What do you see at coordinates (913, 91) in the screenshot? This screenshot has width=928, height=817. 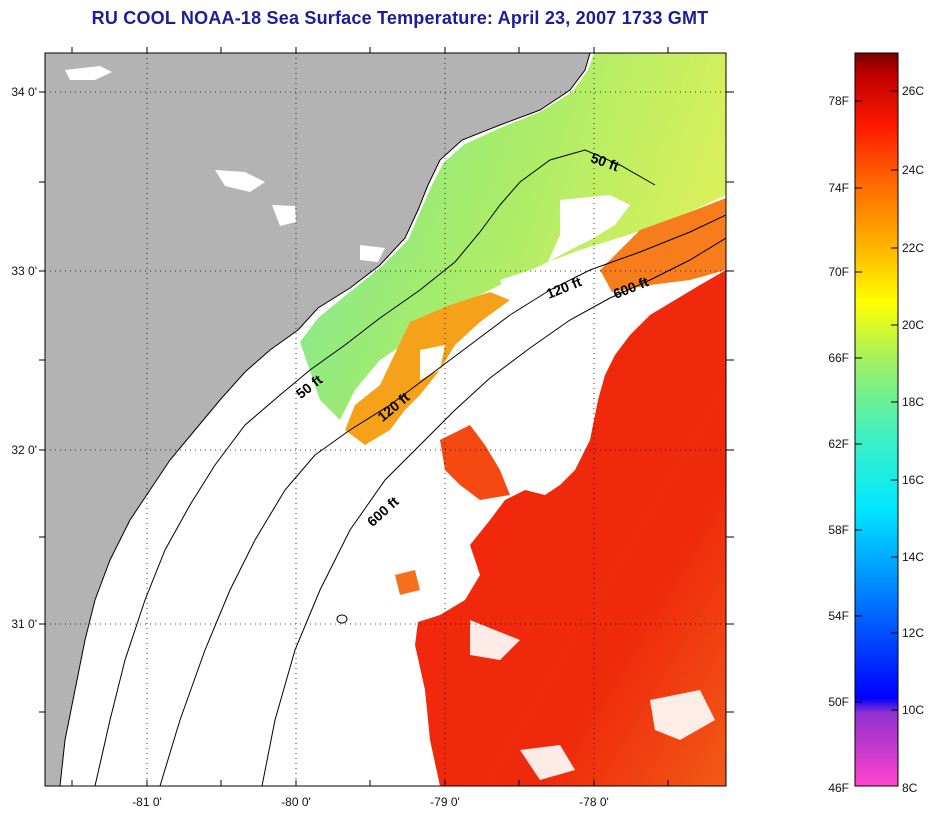 I see `colorbar-c-label: 26C` at bounding box center [913, 91].